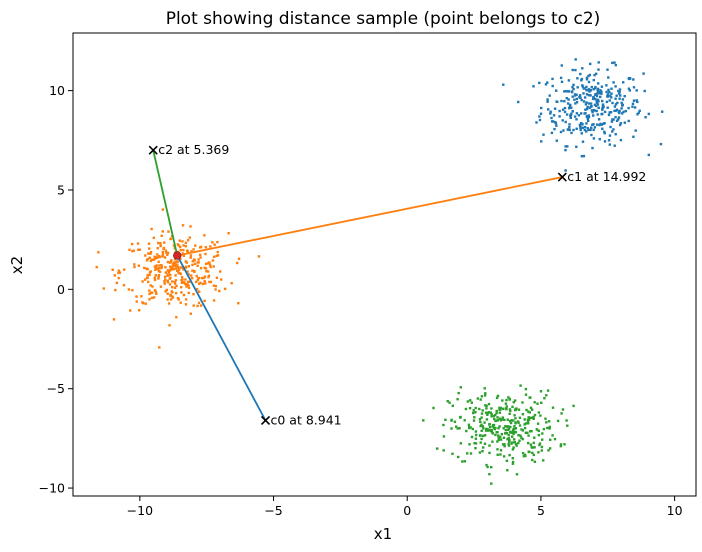  I want to click on y-axis-ticks: −10 −5 0 5 10, so click(56, 289).